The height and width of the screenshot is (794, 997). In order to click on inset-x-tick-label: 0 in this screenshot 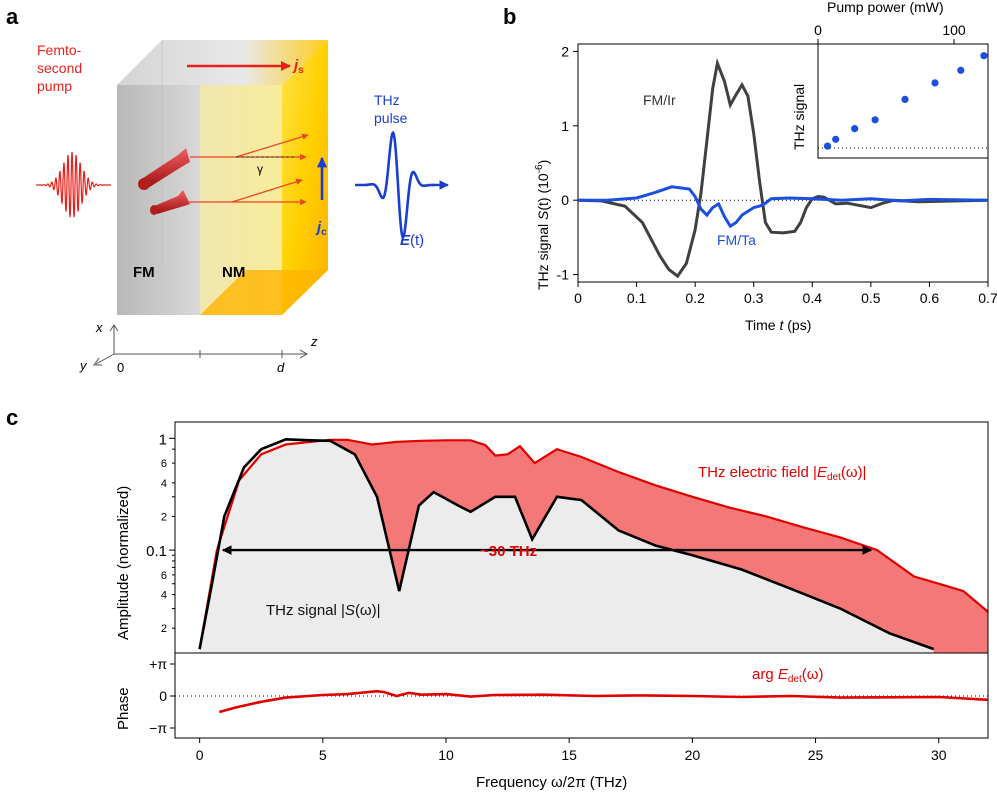, I will do `click(818, 30)`.